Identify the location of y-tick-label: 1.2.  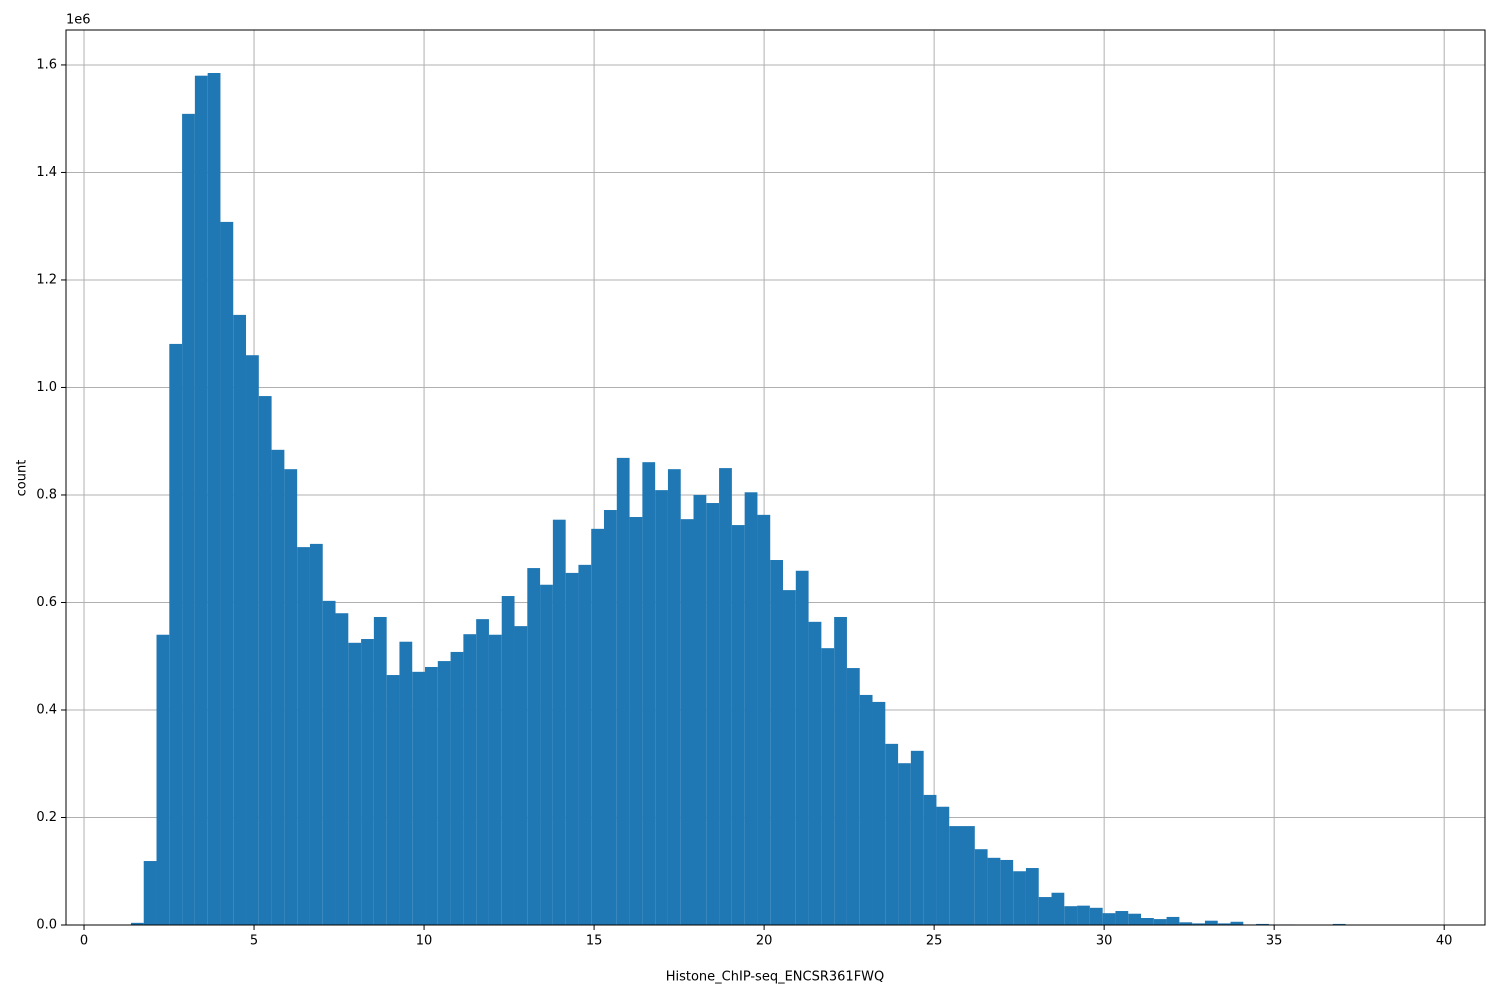
(46, 279).